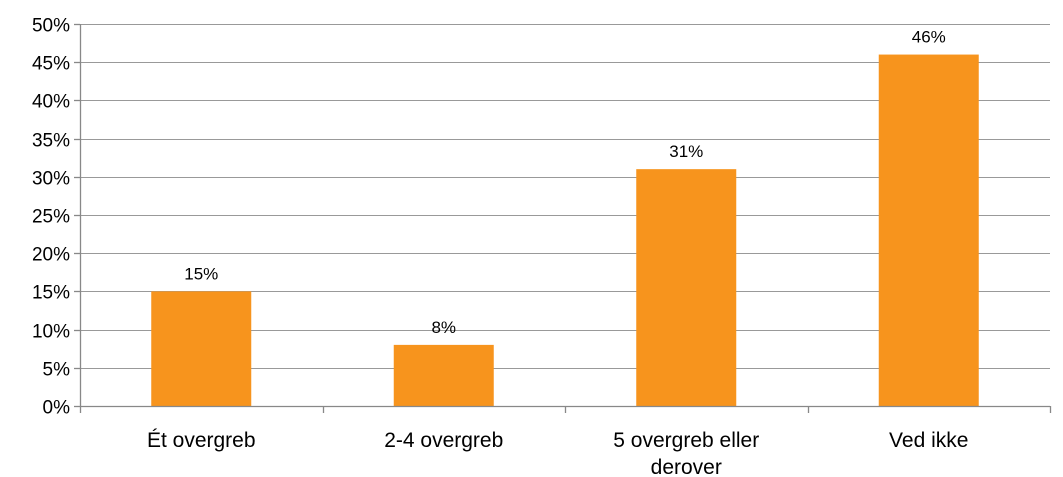 The width and height of the screenshot is (1063, 477). I want to click on y-tick-label: 25%, so click(51, 217).